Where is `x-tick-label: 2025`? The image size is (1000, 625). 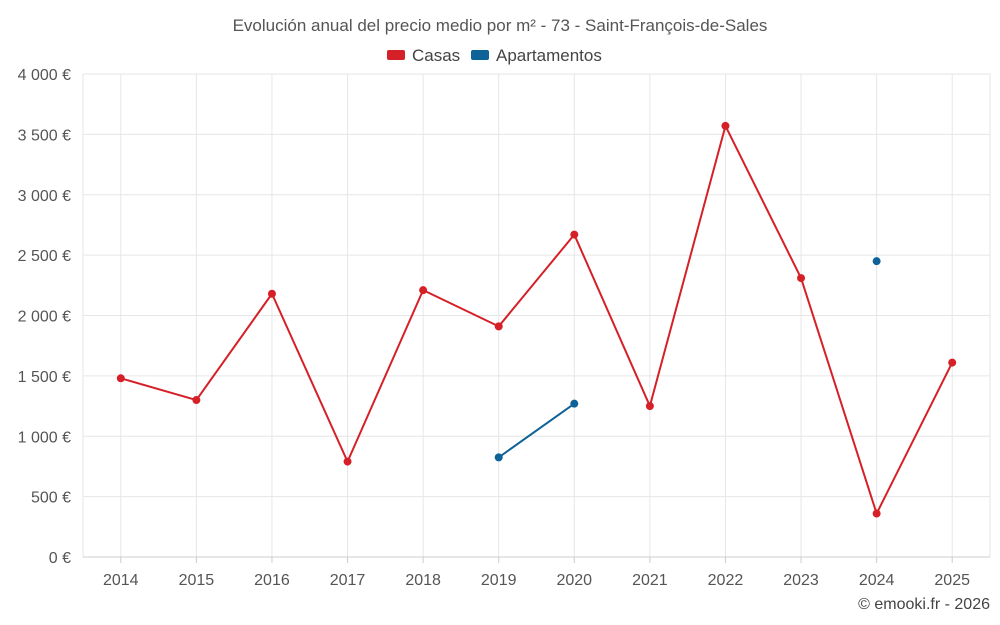 x-tick-label: 2025 is located at coordinates (952, 580).